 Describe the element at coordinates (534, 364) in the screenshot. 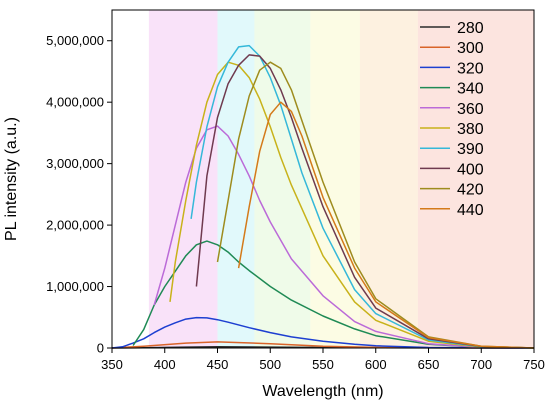

I see `x-tick-label: 750` at that location.